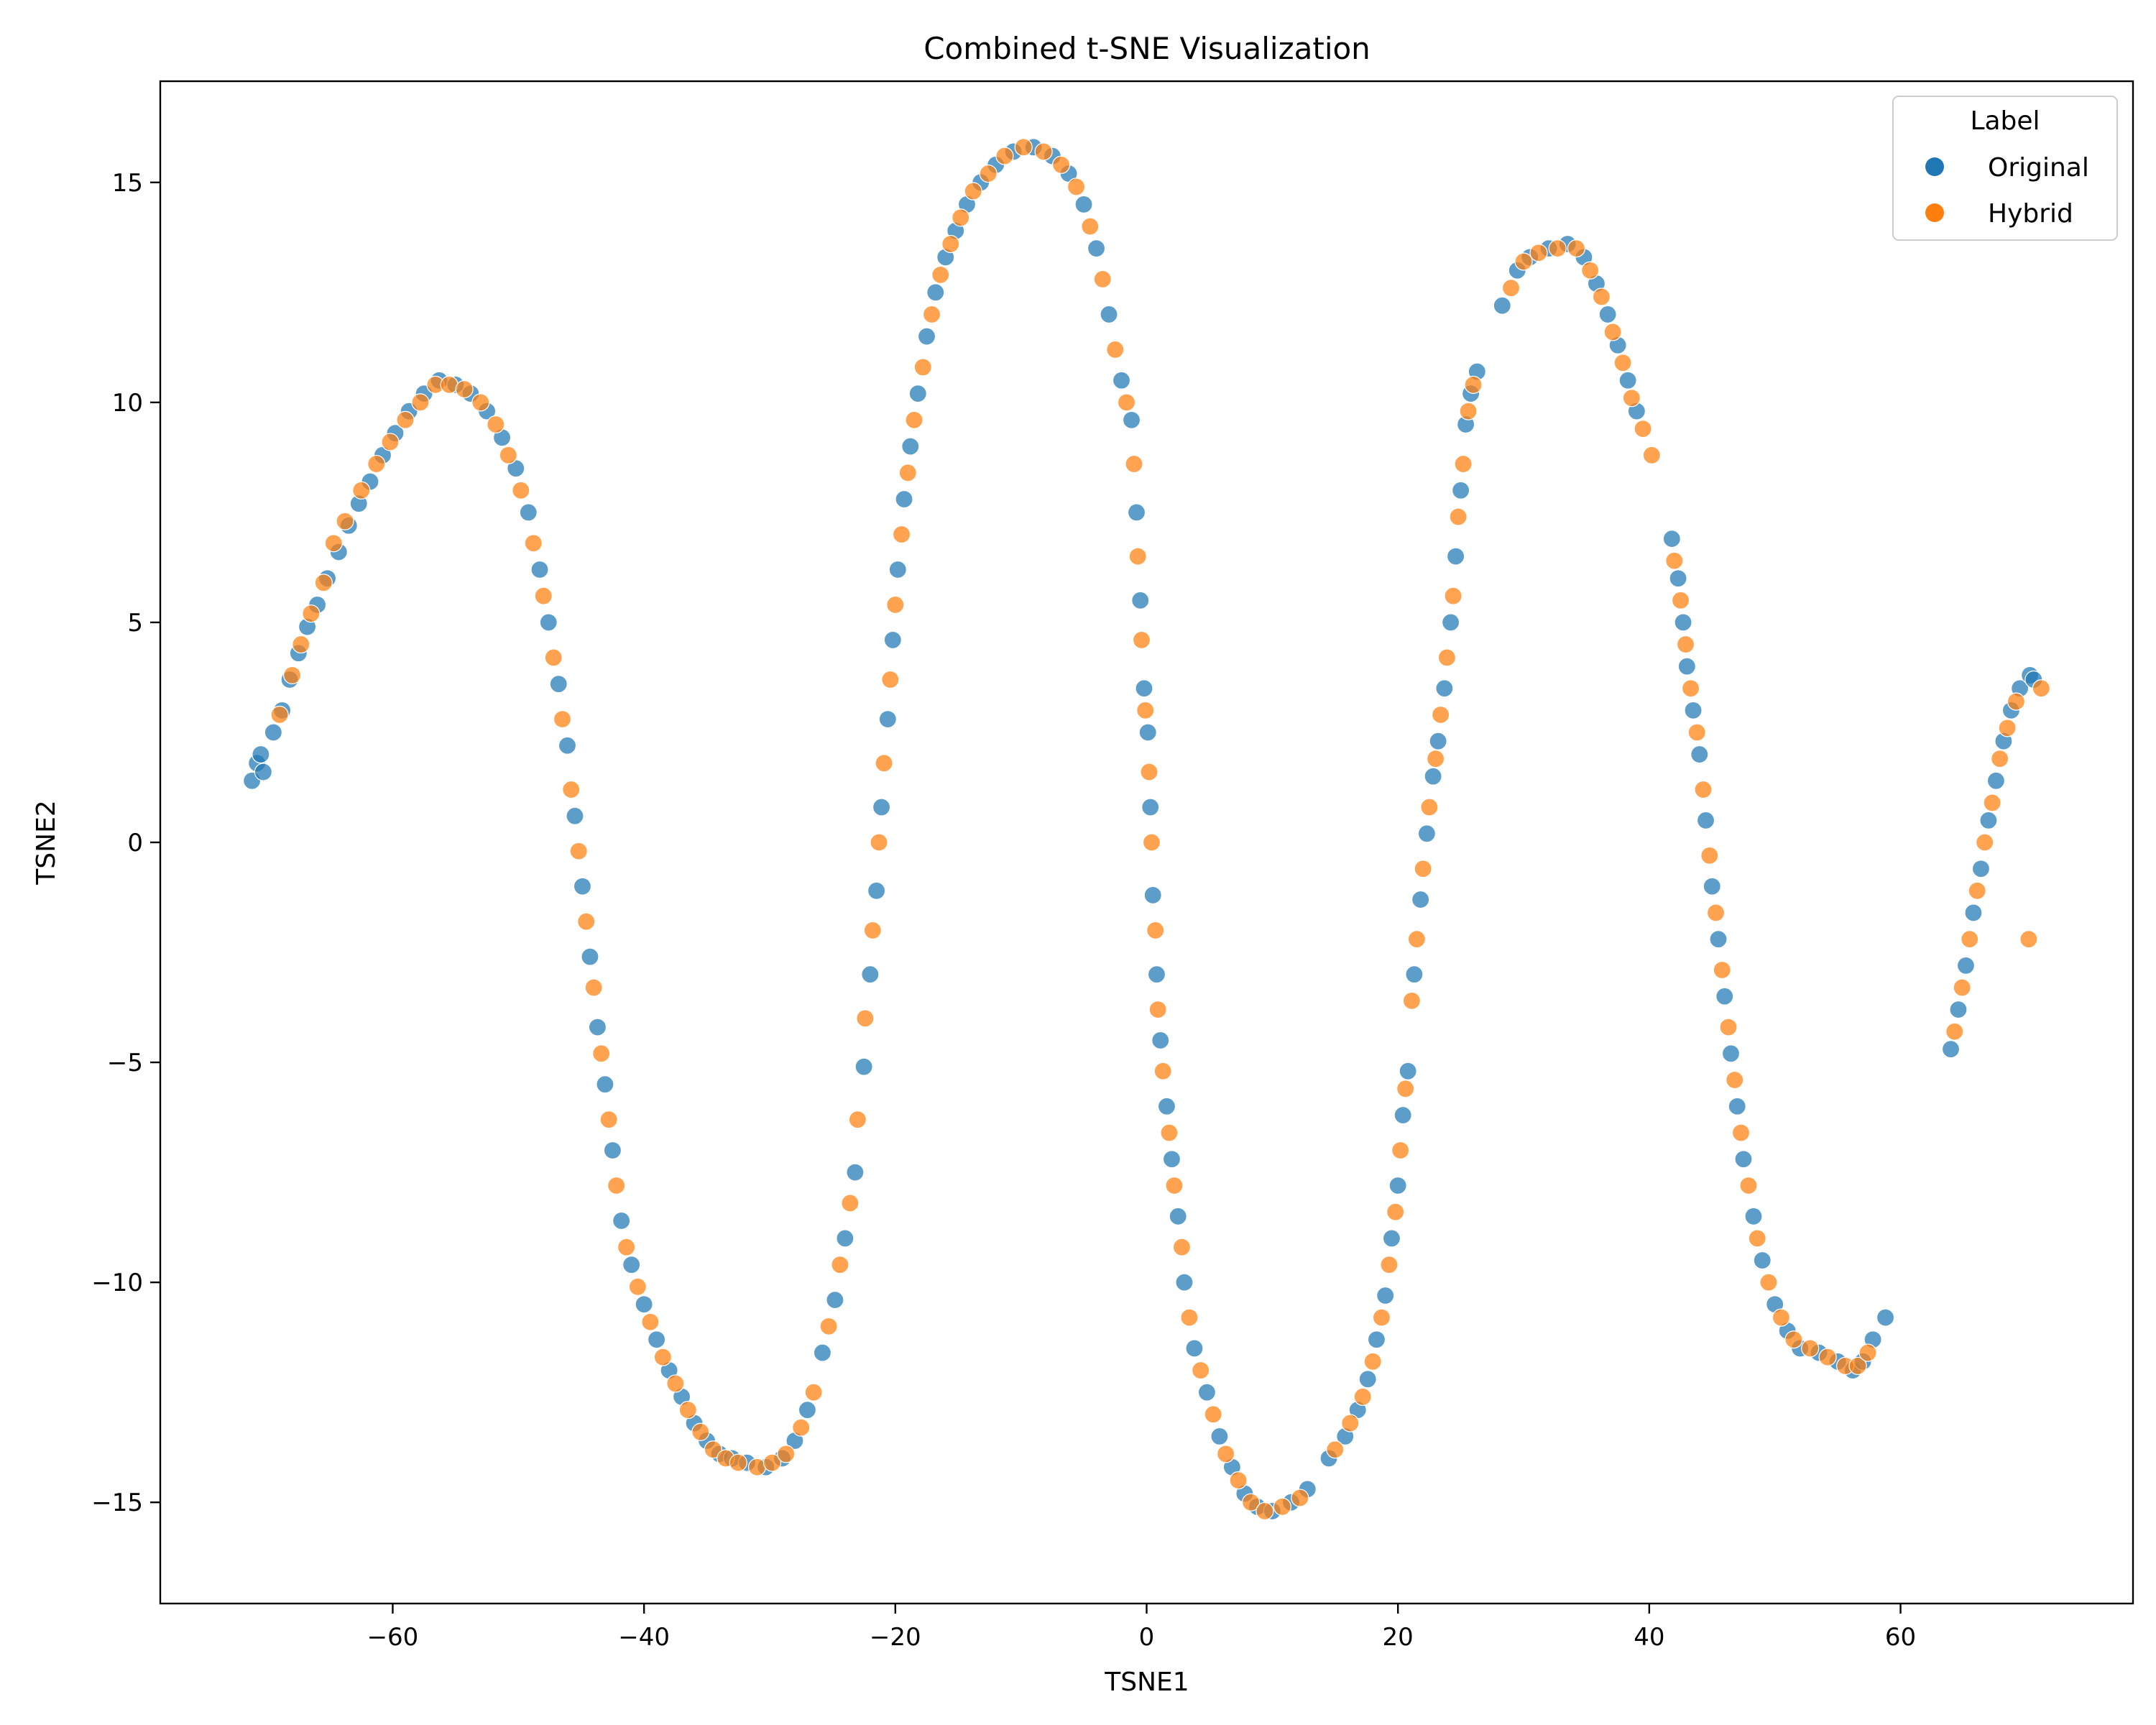 The width and height of the screenshot is (2156, 1725). I want to click on x-axis-ticks: −60 −40 −20 0 20 40 60, so click(1141, 1628).